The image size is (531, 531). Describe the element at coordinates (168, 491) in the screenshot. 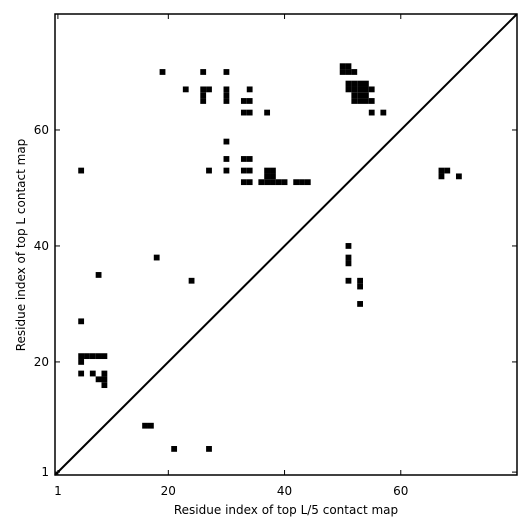

I see `x-tick-label: 20` at that location.